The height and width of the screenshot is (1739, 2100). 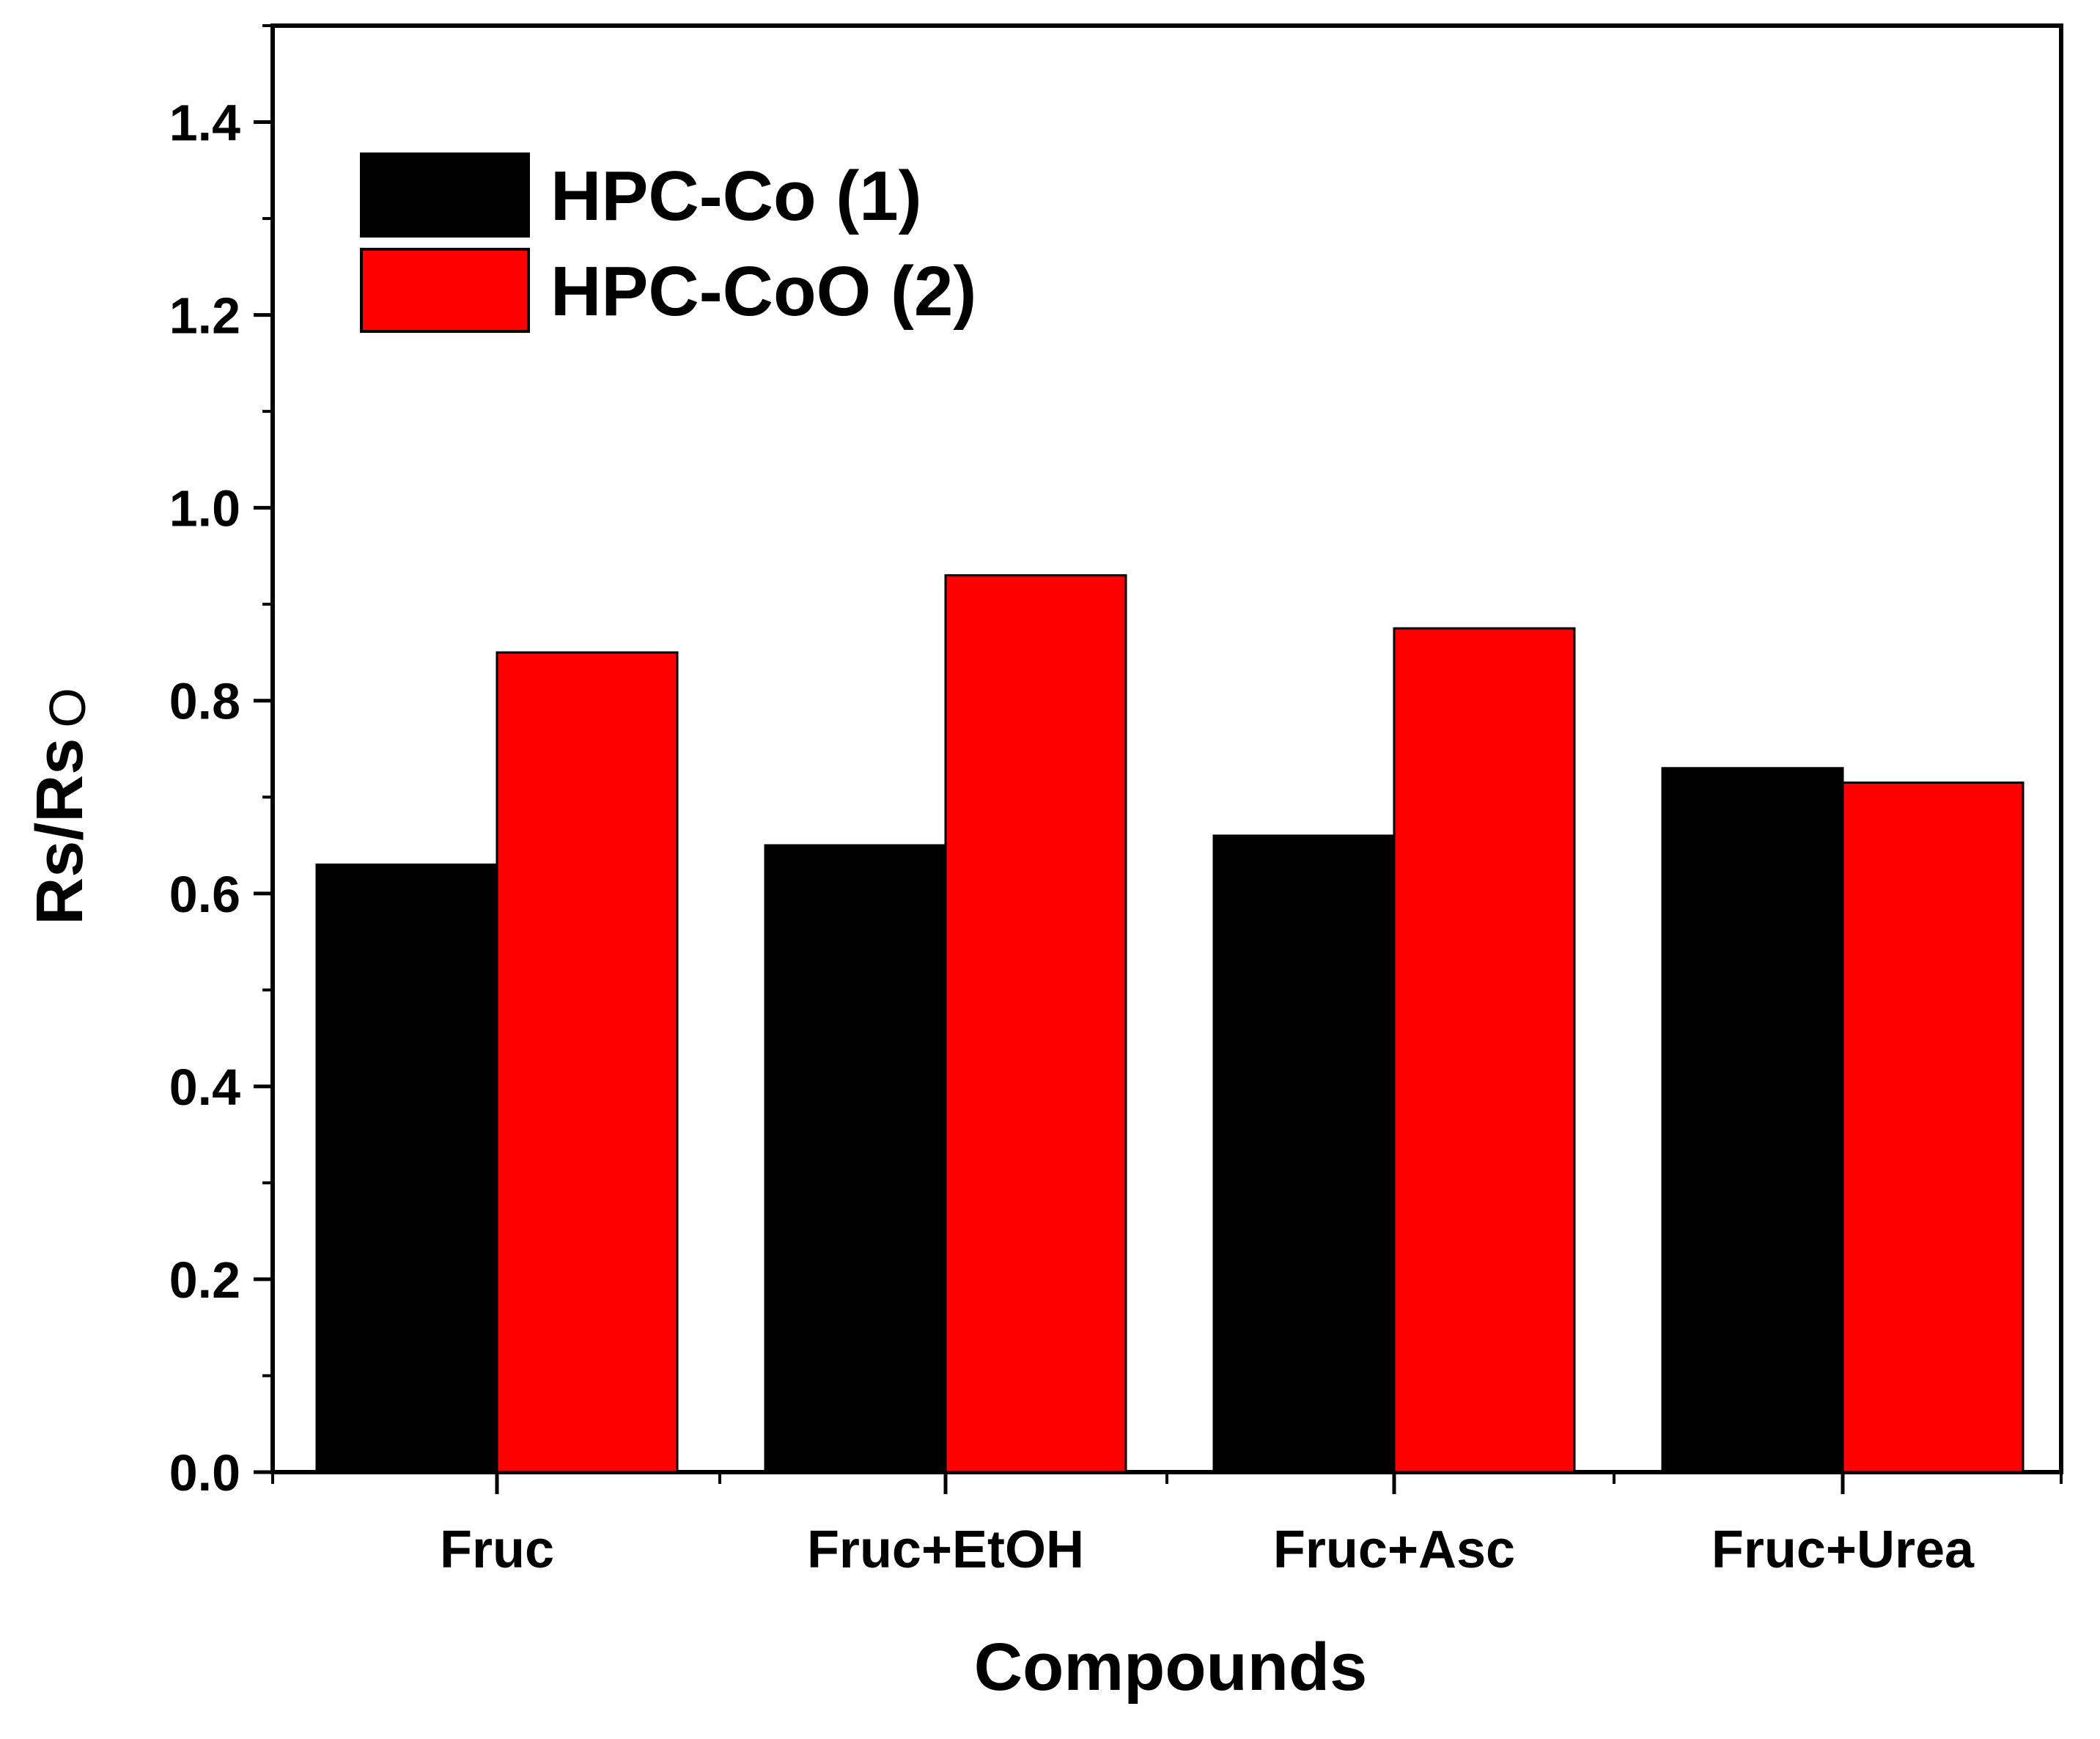 What do you see at coordinates (856, 1159) in the screenshot?
I see `bar-hpc-co-fruc-etoh` at bounding box center [856, 1159].